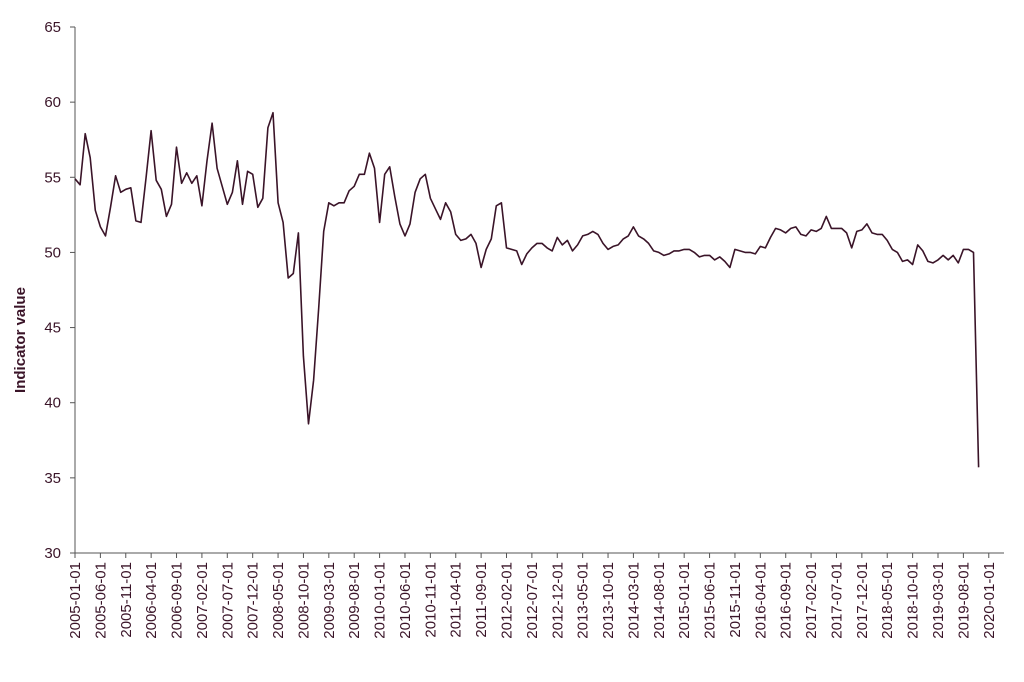  I want to click on x-tick-label: 2013-05-01, so click(583, 600).